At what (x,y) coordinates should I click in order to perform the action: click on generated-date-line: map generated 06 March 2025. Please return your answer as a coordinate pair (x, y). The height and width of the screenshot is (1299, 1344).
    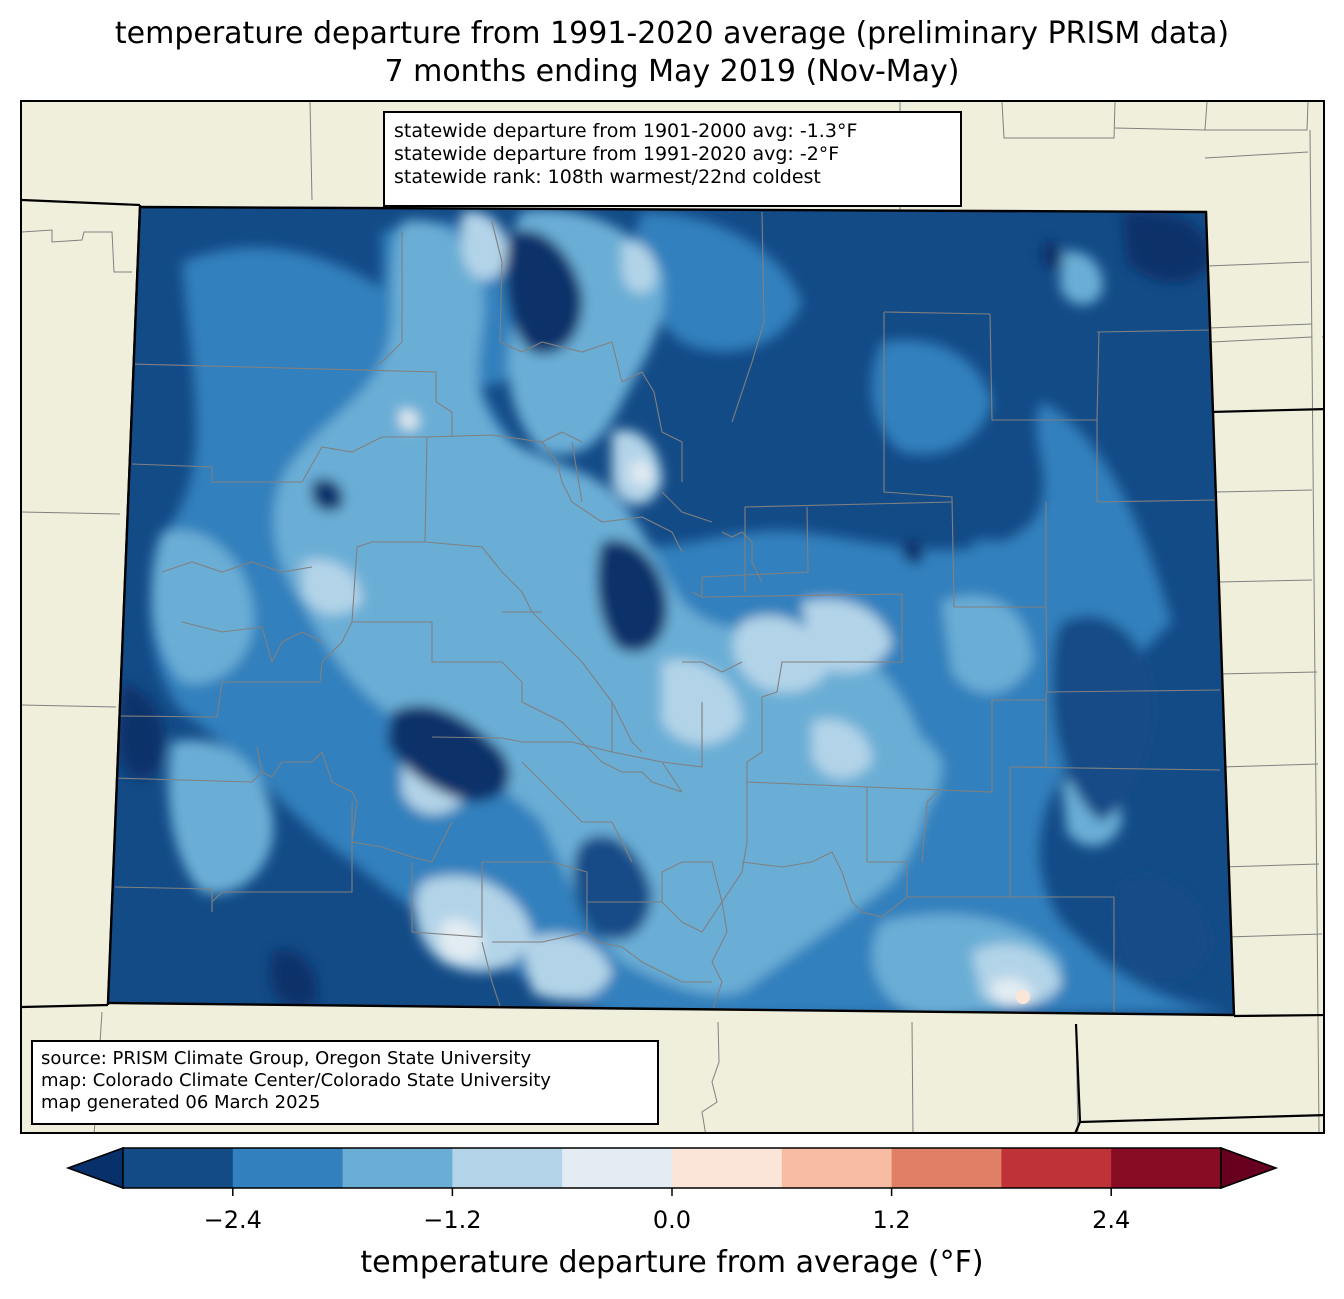
    Looking at the image, I should click on (181, 1102).